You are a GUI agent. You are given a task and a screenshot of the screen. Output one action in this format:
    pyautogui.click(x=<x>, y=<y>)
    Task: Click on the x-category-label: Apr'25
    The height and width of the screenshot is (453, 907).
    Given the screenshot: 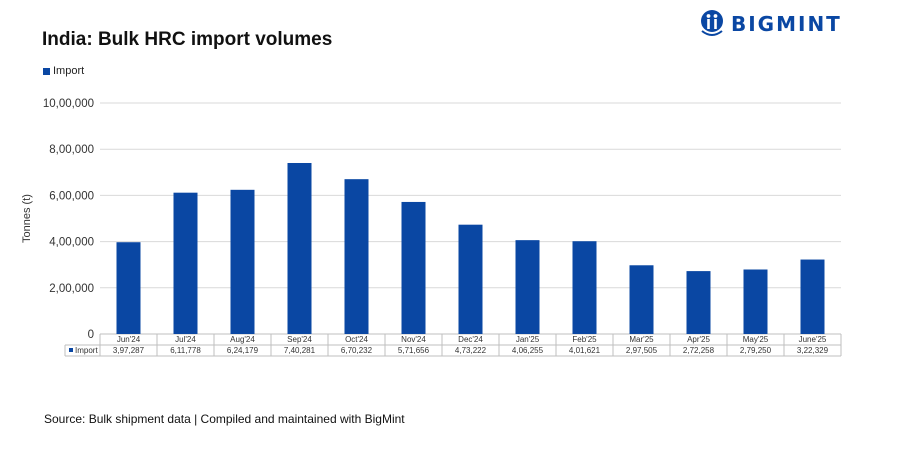 What is the action you would take?
    pyautogui.click(x=698, y=339)
    